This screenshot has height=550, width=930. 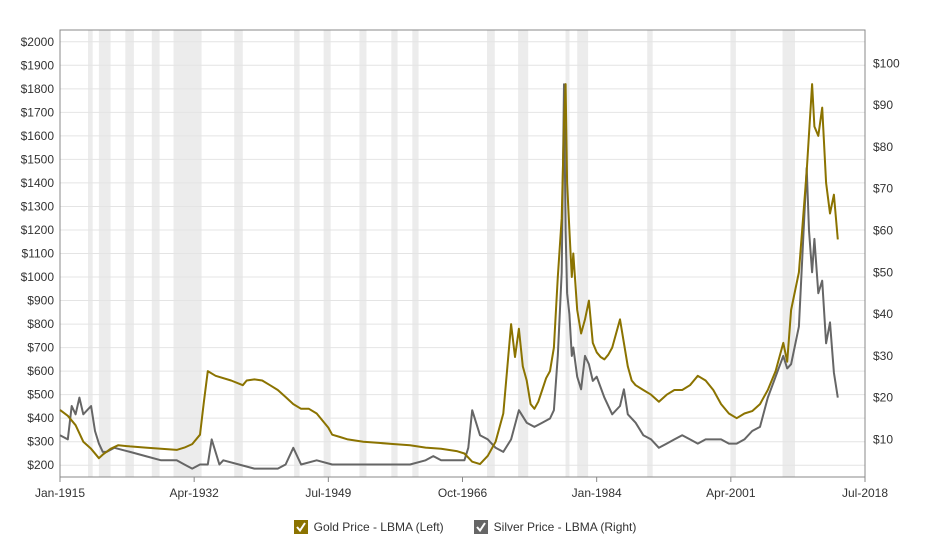 What do you see at coordinates (40, 442) in the screenshot?
I see `left-axis-tick-label: $300` at bounding box center [40, 442].